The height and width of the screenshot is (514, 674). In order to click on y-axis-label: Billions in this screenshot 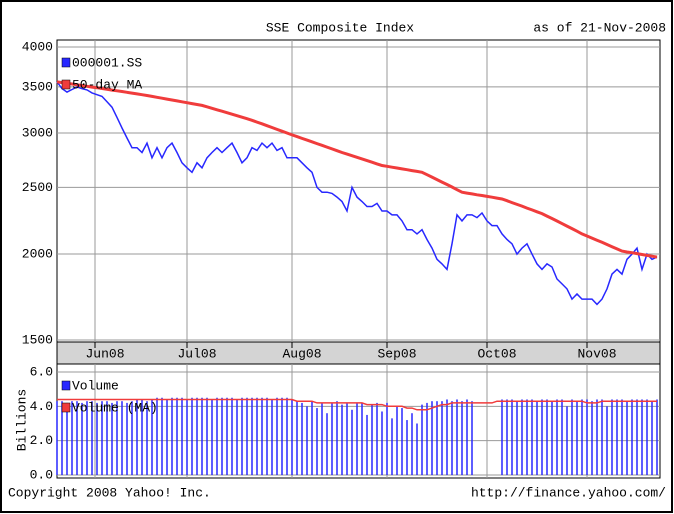, I will do `click(21, 420)`.